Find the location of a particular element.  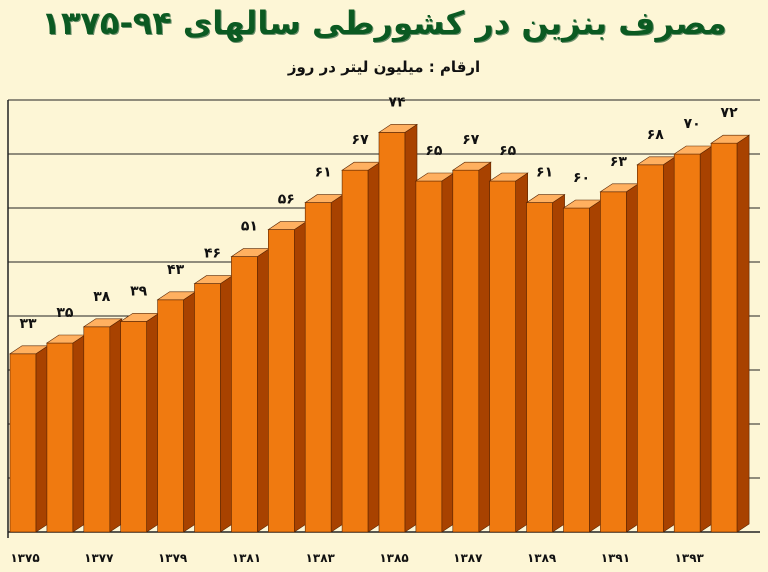

data-label: ۴۶ is located at coordinates (212, 254).